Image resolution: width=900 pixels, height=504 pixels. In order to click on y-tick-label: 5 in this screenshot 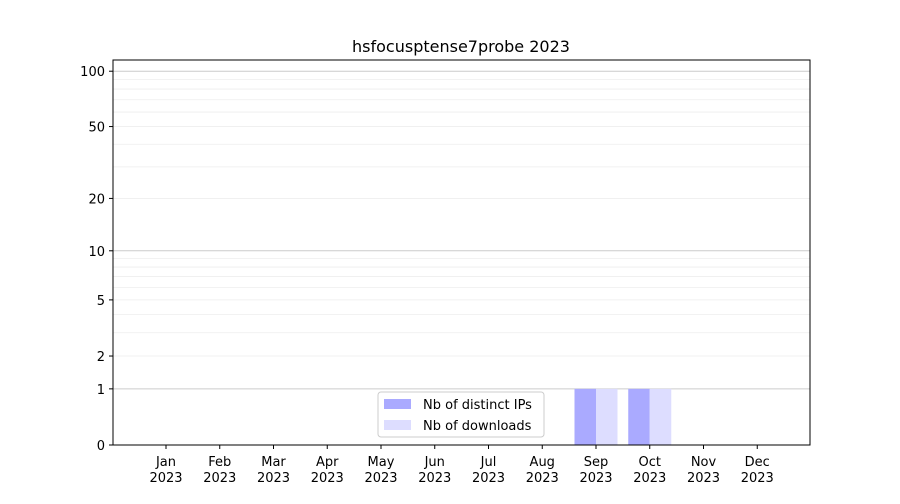, I will do `click(101, 301)`.